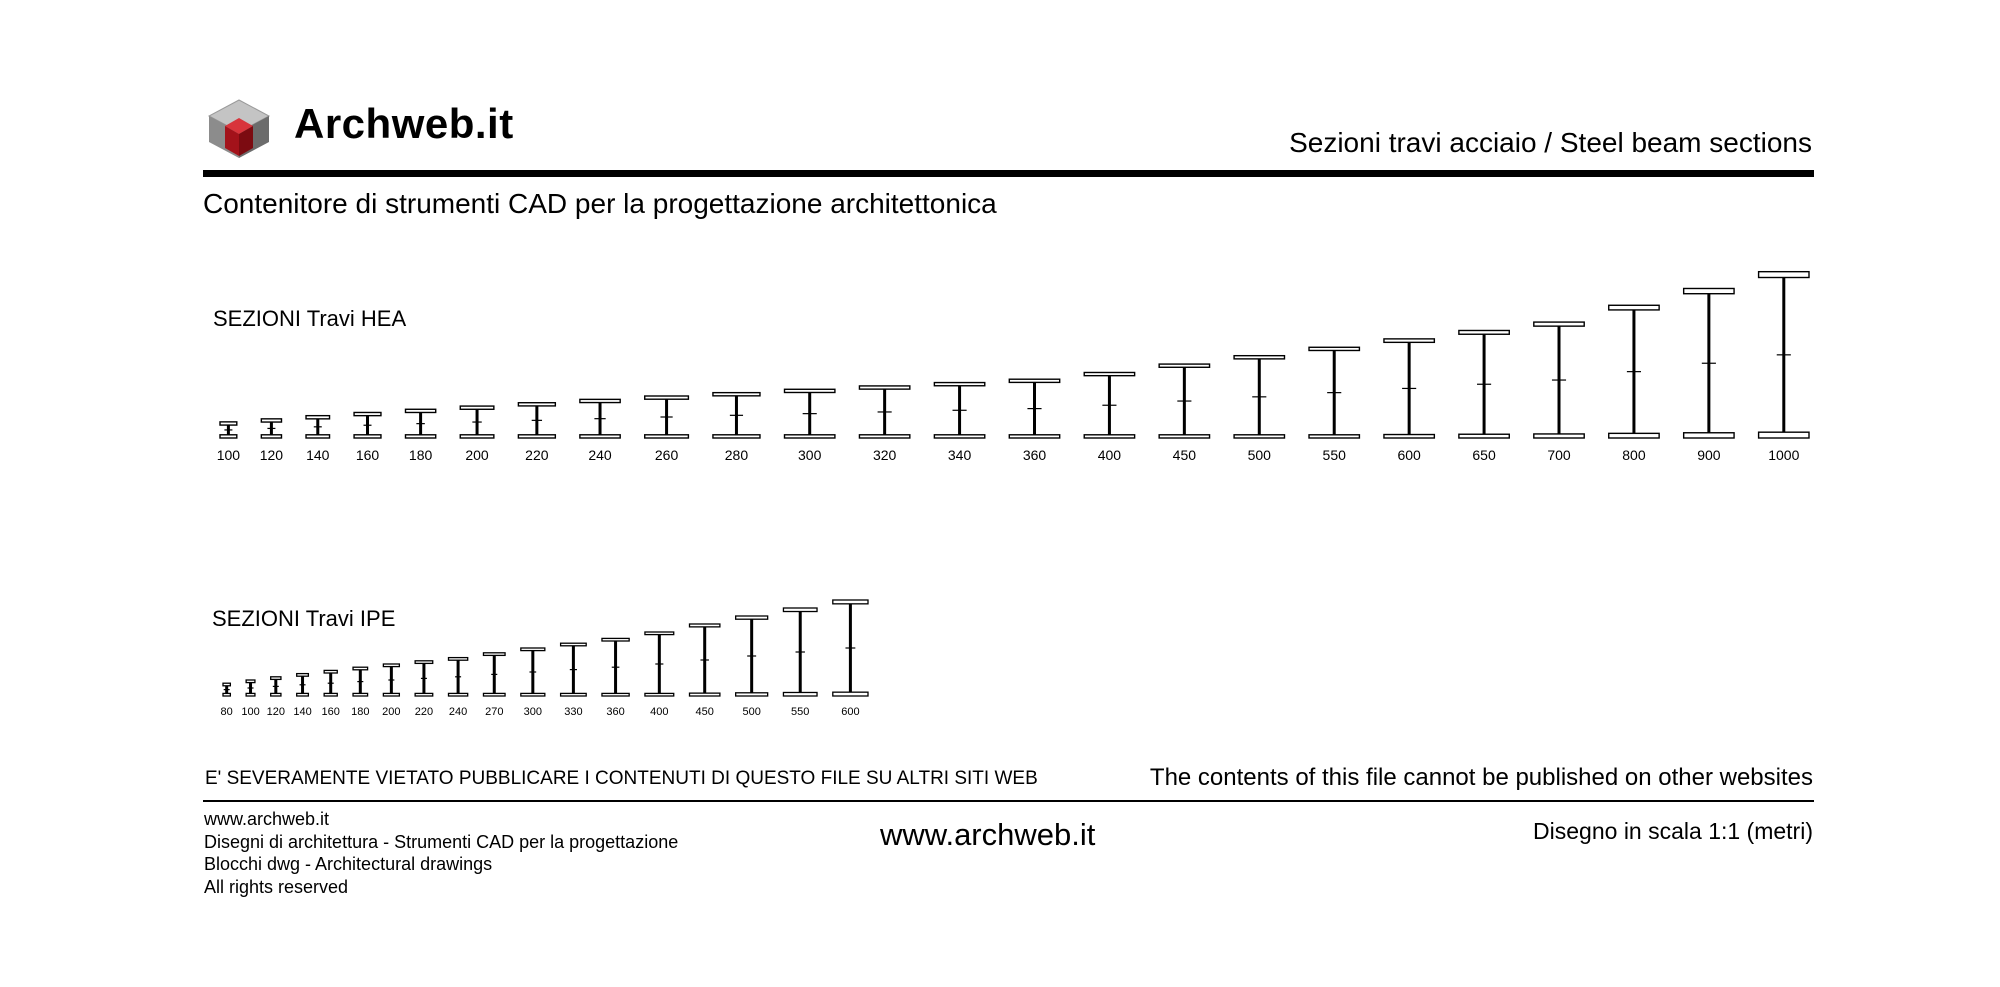 The width and height of the screenshot is (2000, 987). What do you see at coordinates (1484, 396) in the screenshot?
I see `beam-profile: 650` at bounding box center [1484, 396].